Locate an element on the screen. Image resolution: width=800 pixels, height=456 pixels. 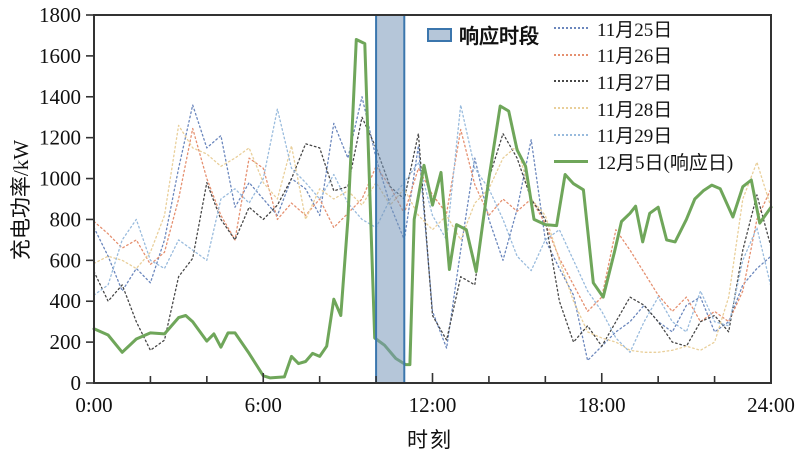
y-tick-label: 1600 is located at coordinates (60, 56).